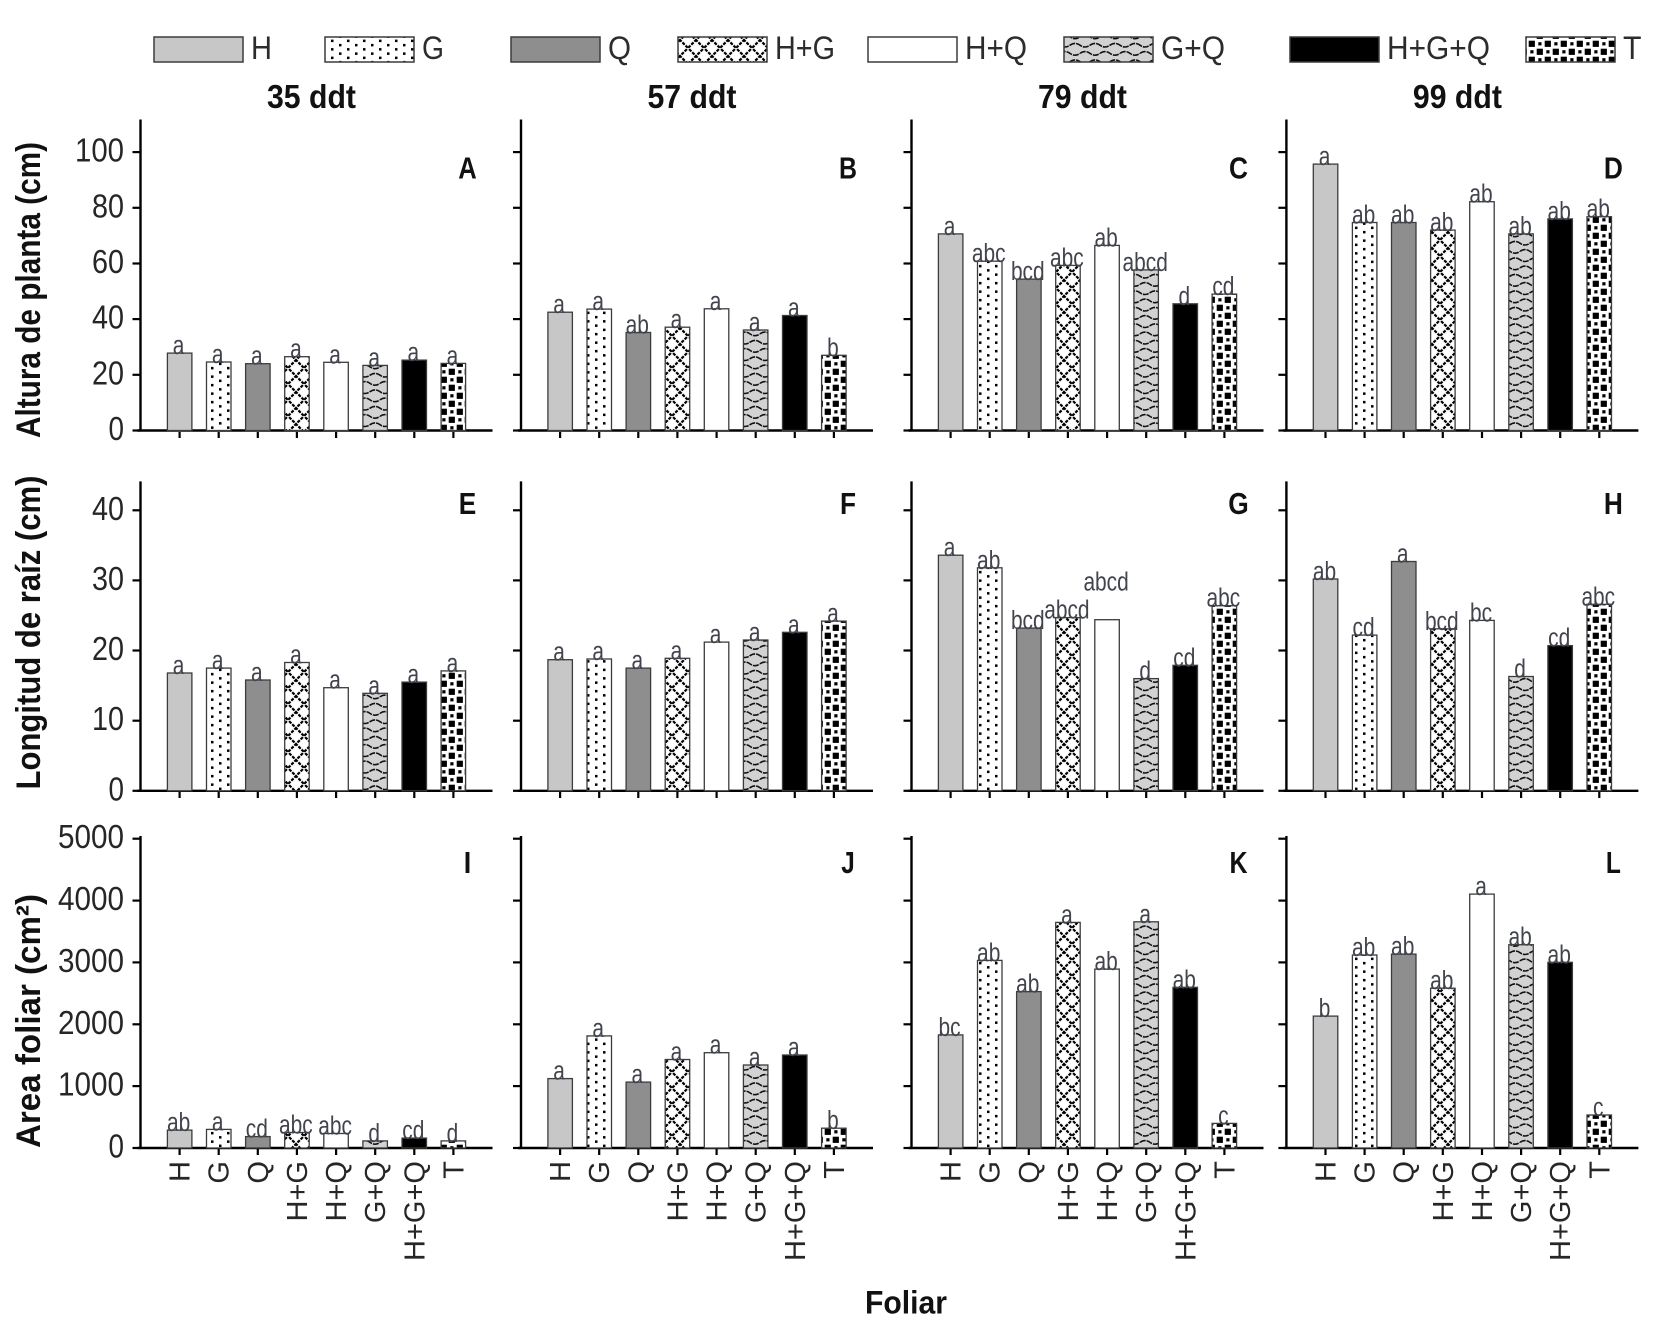 This screenshot has width=1655, height=1329. I want to click on svg-text: 35 ddt, so click(311, 96).